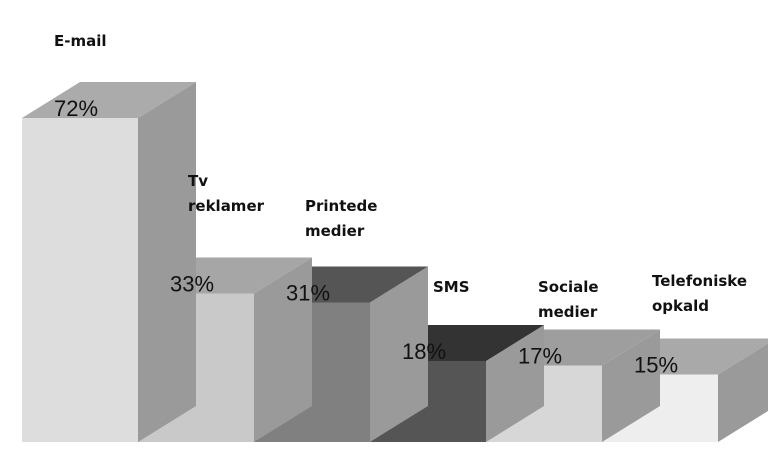 This screenshot has height=454, width=768. I want to click on category-label-5: Sociale medier, so click(568, 299).